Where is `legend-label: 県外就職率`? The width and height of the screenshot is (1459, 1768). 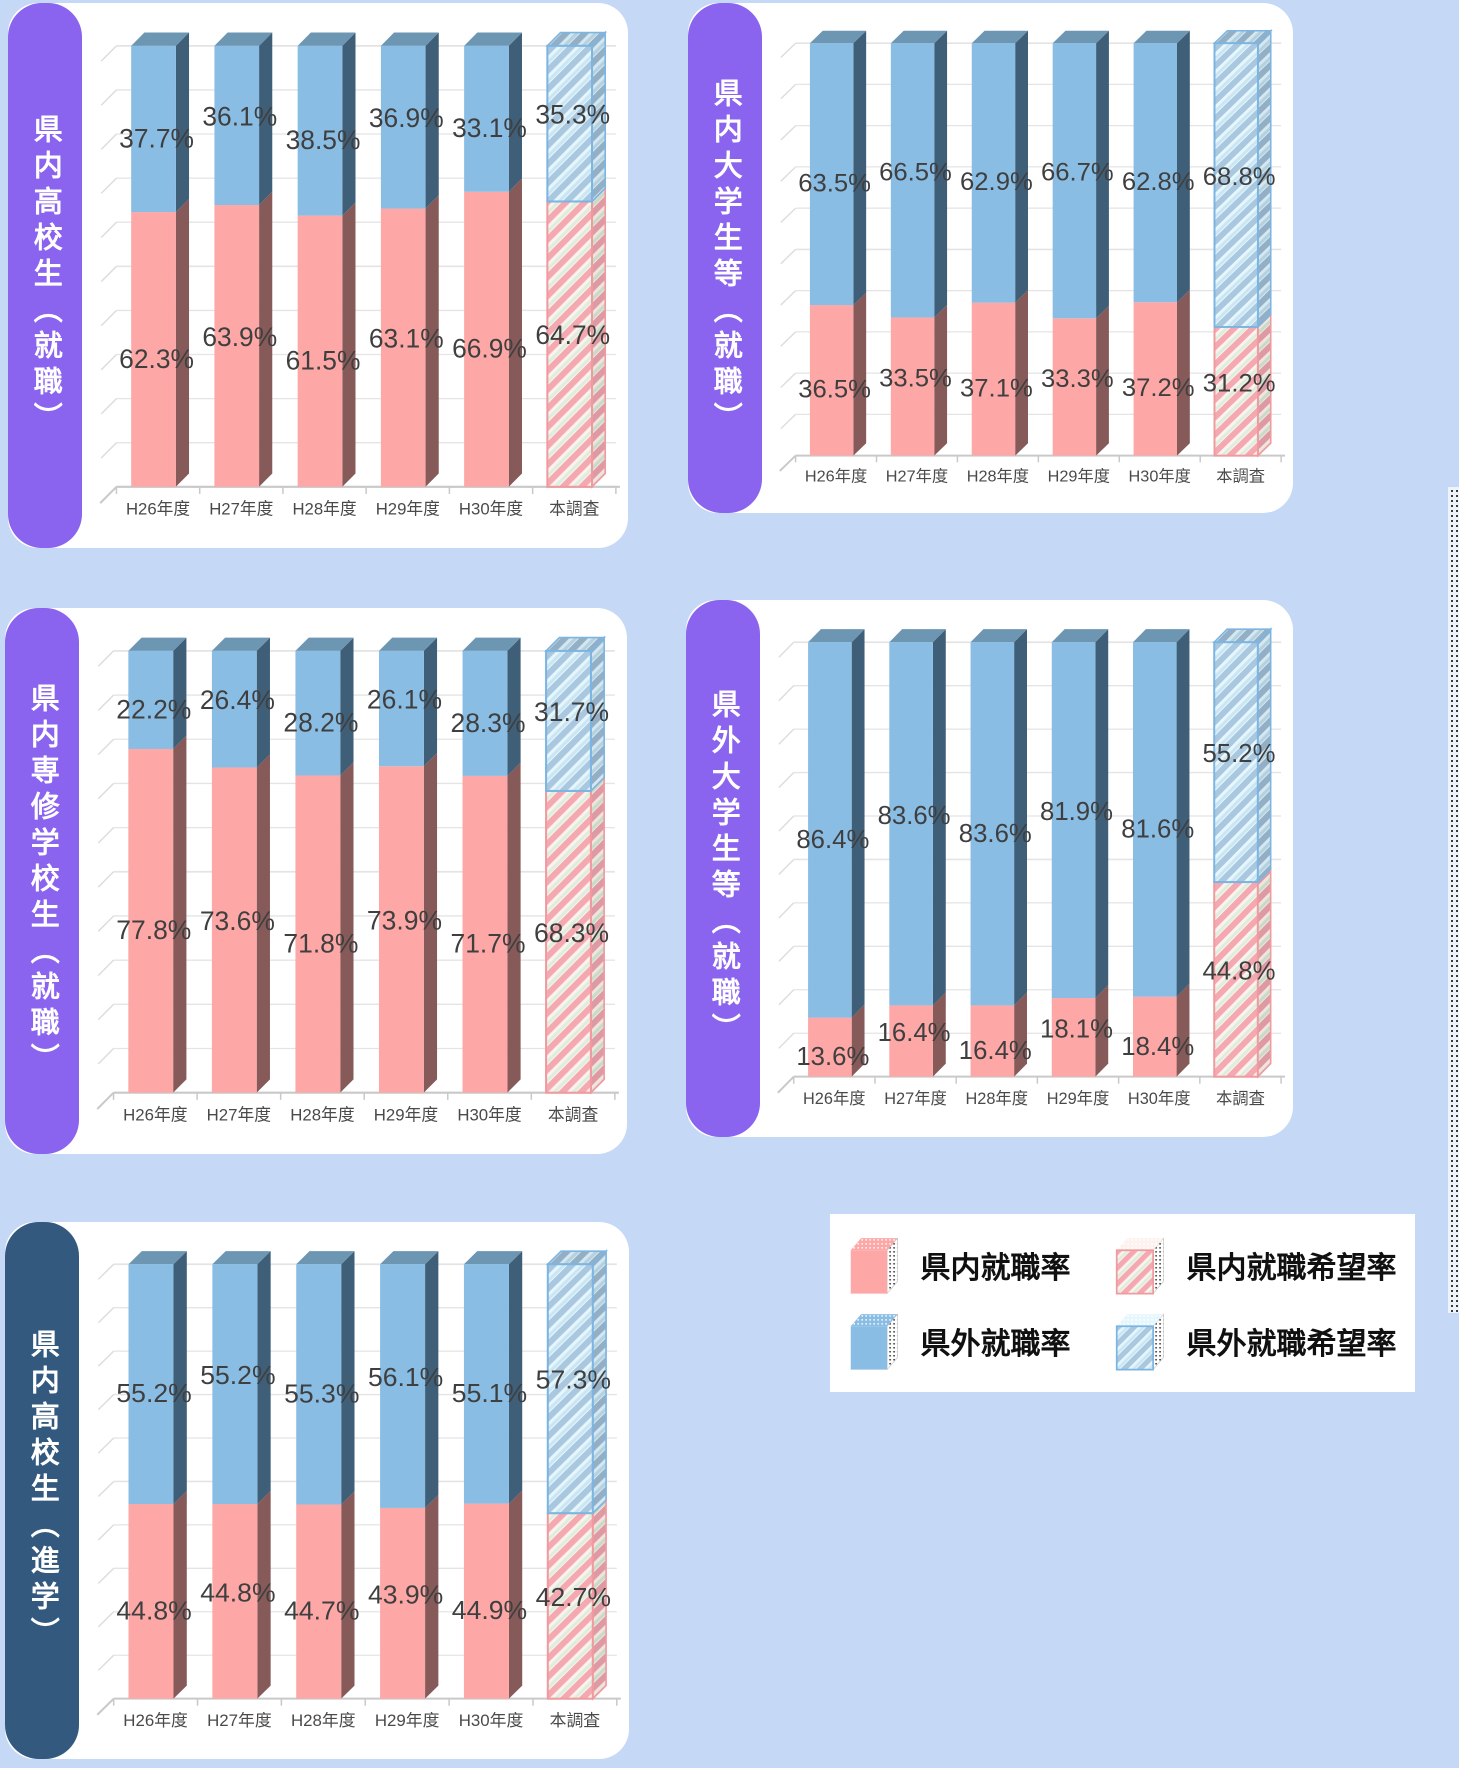
legend-label: 県外就職率 is located at coordinates (995, 1344).